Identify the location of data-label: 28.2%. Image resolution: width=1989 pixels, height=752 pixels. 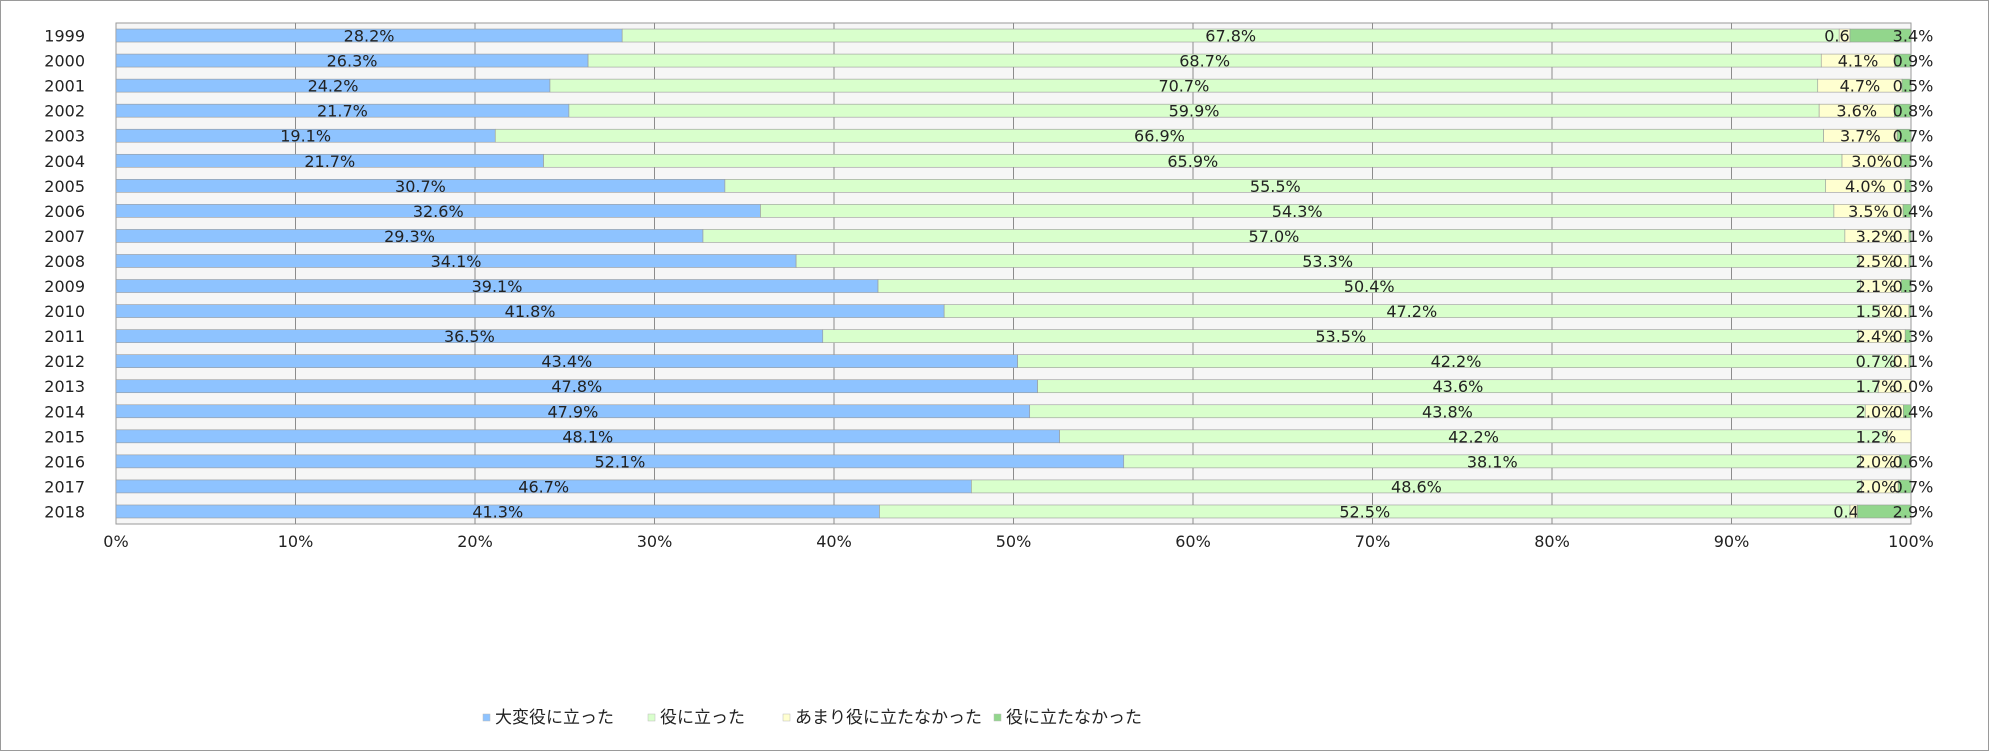
(369, 36).